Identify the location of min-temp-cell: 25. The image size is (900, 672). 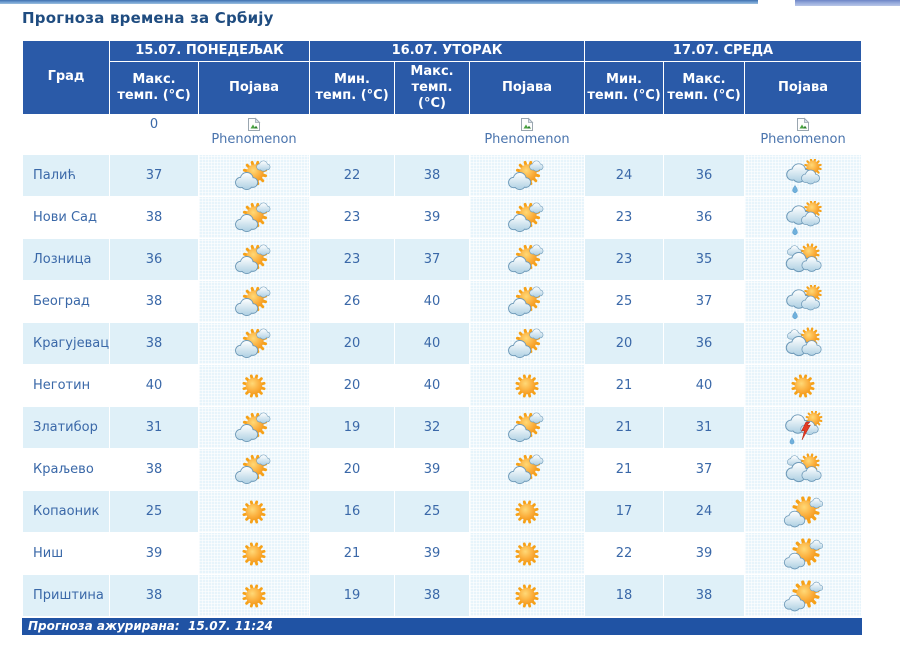
(624, 301).